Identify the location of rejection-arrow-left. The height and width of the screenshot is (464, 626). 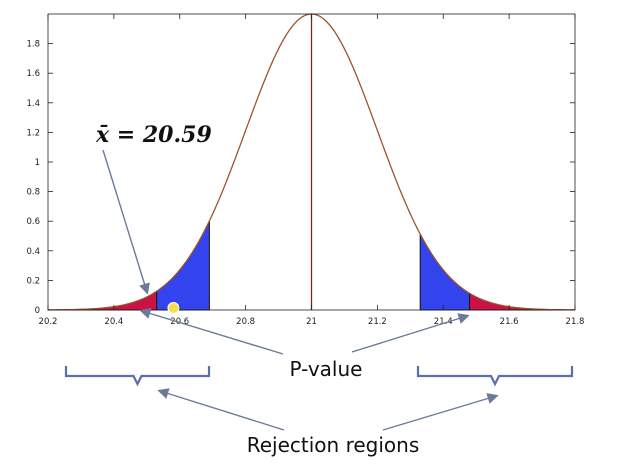
(221, 409).